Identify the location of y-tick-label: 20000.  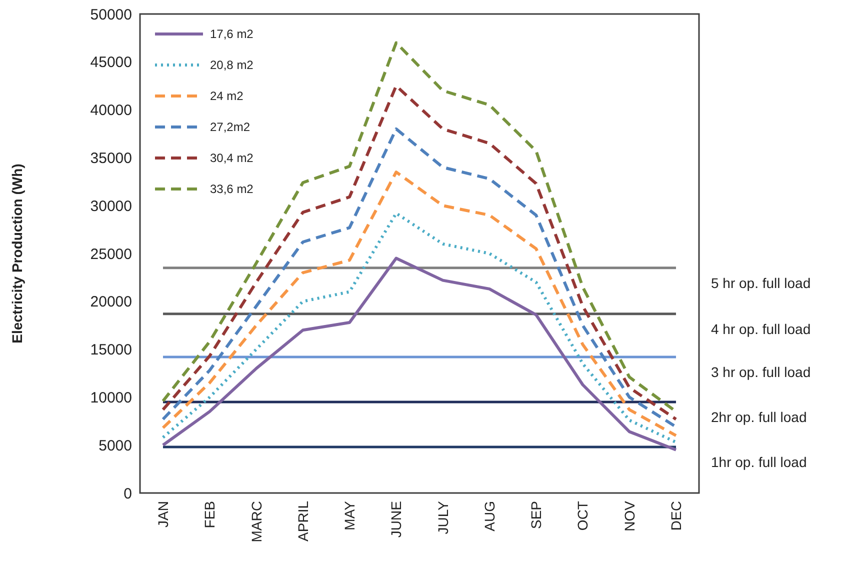
(111, 302).